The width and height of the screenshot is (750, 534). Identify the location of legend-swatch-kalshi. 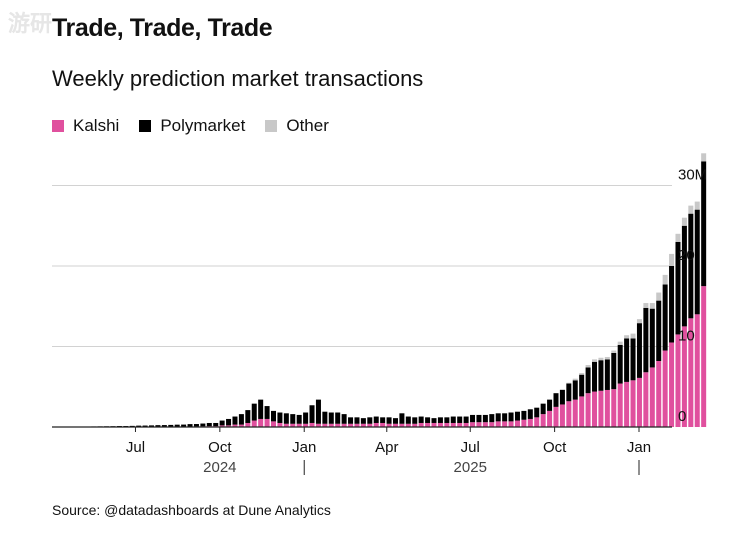
(58, 126).